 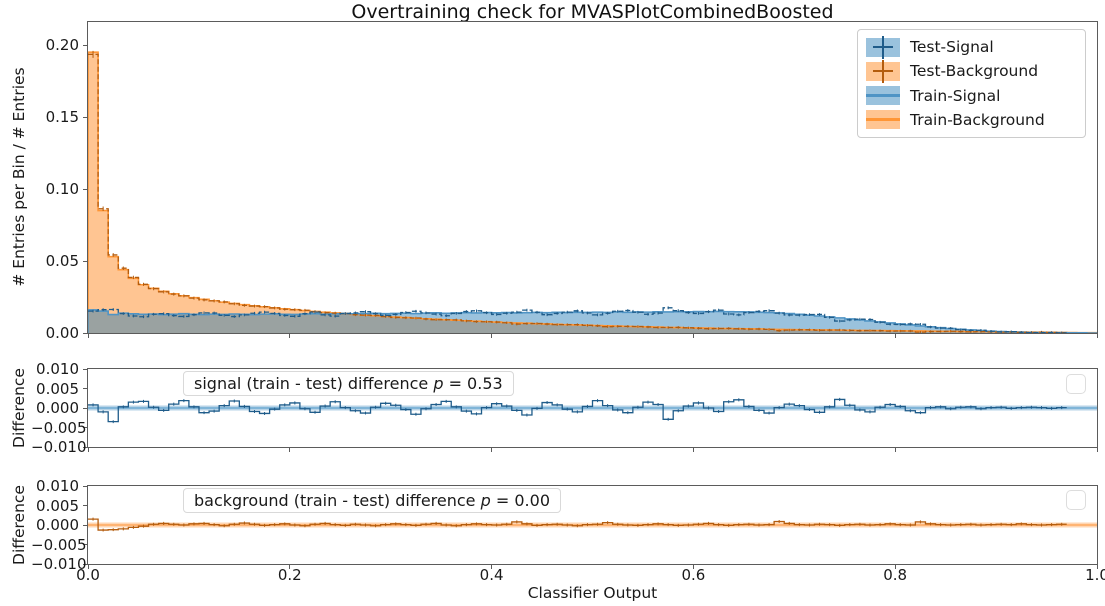 What do you see at coordinates (592, 321) in the screenshot?
I see `train-signal-area` at bounding box center [592, 321].